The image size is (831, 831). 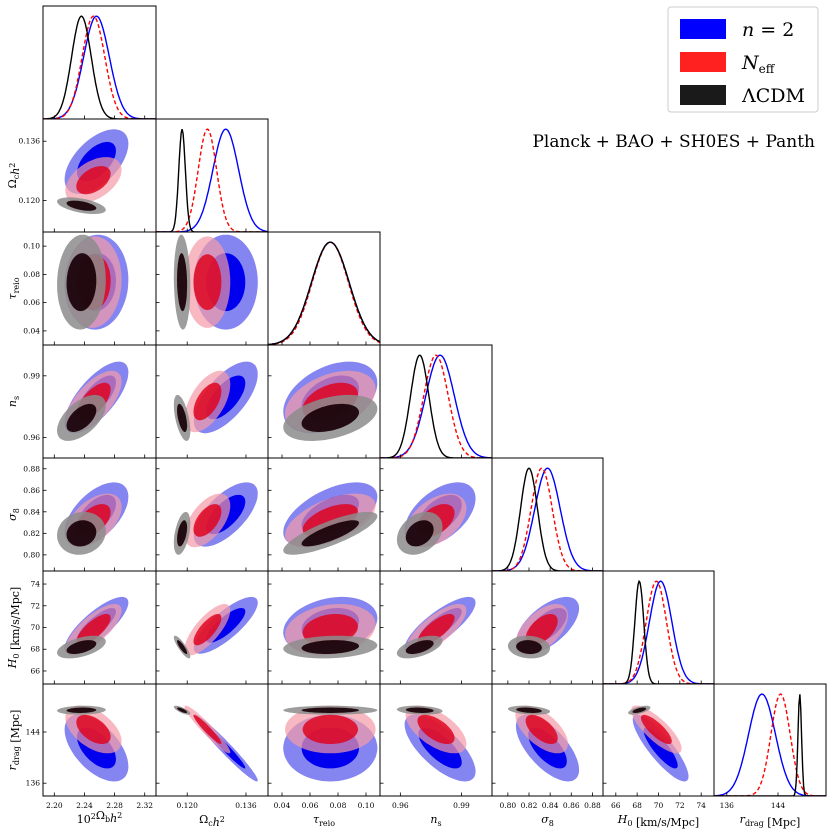 What do you see at coordinates (436, 627) in the screenshot?
I see `panel-n_s-vs-H0` at bounding box center [436, 627].